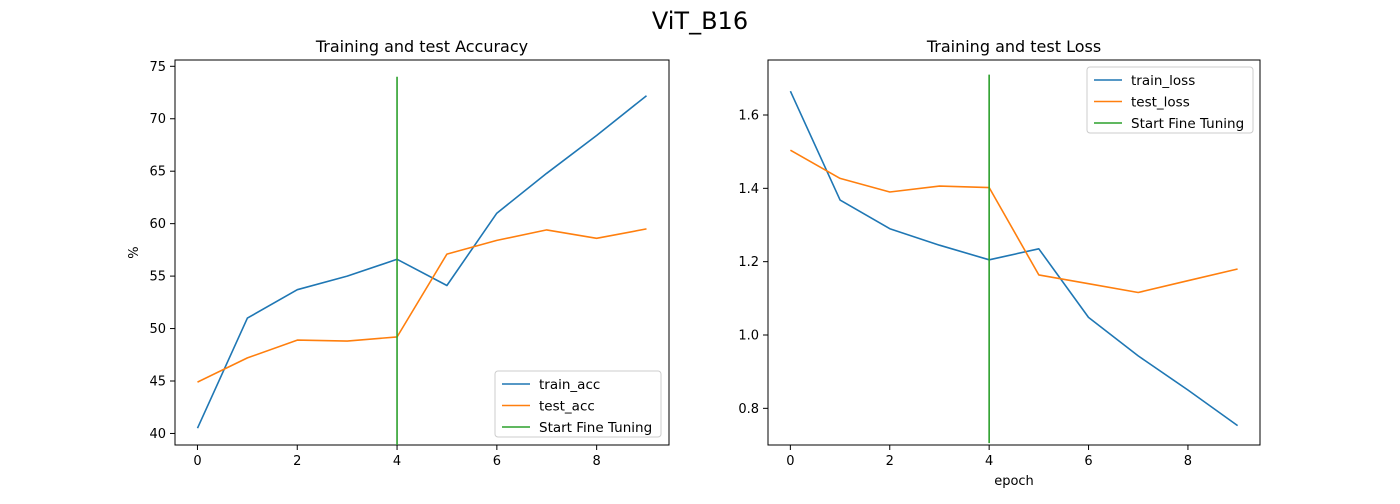 The width and height of the screenshot is (1400, 504). I want to click on y-tick-label: 75, so click(157, 67).